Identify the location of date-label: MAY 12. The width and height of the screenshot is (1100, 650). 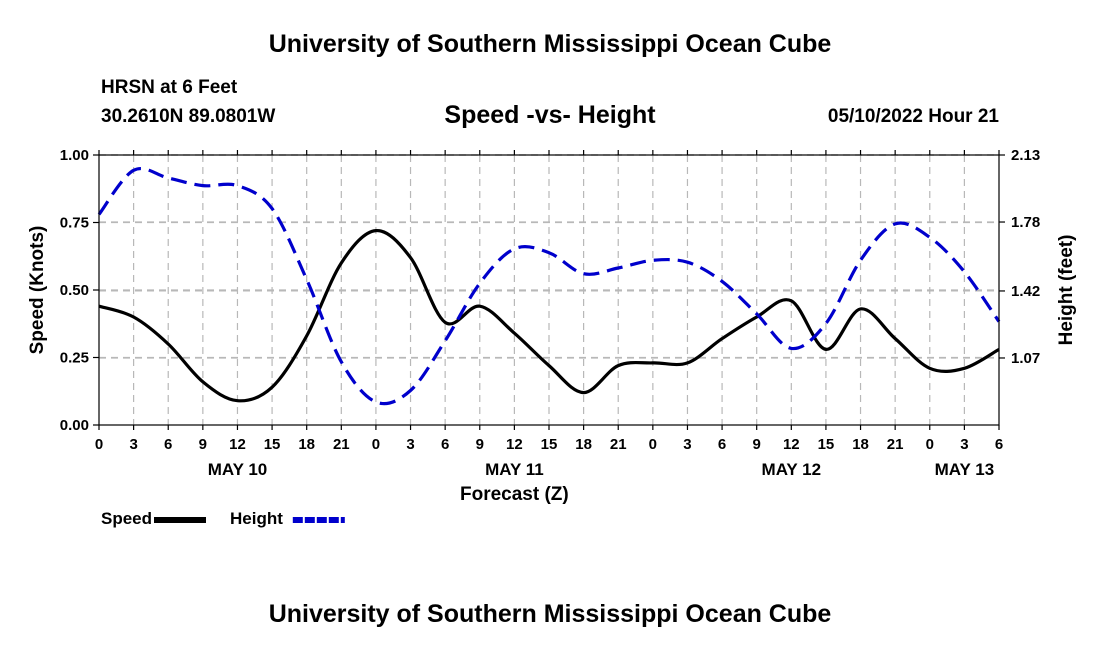
(792, 469).